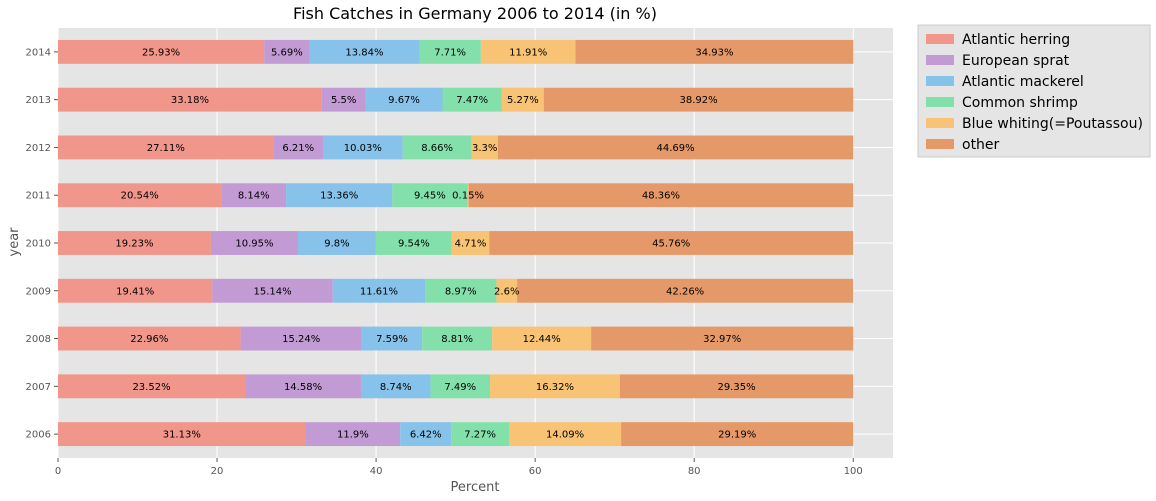  What do you see at coordinates (38, 196) in the screenshot?
I see `y-tick-label: 2011` at bounding box center [38, 196].